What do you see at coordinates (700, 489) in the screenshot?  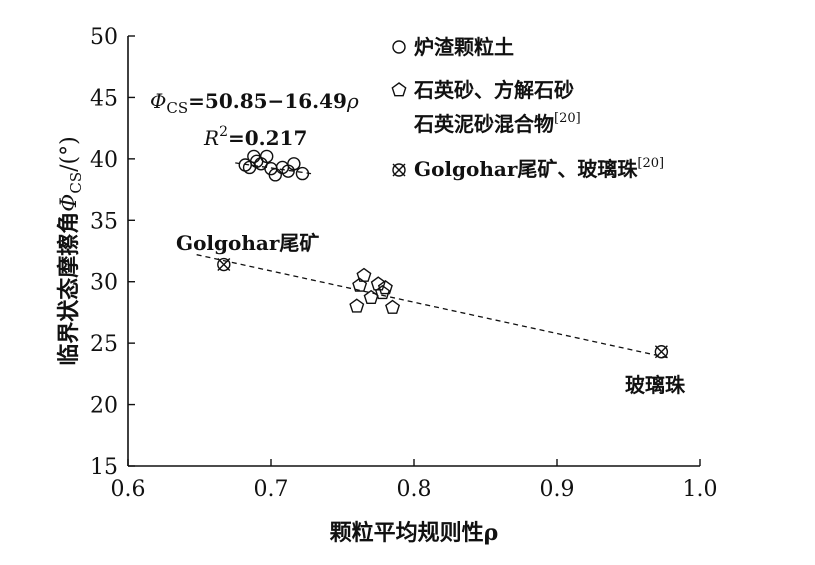 I see `x-tick-label-4: 1.0` at bounding box center [700, 489].